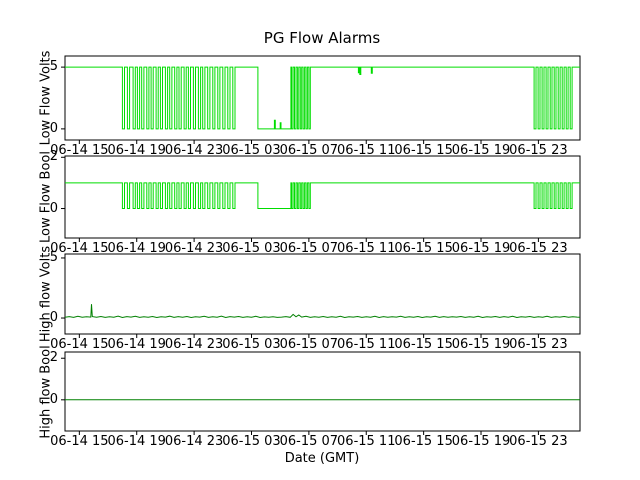 Image resolution: width=640 pixels, height=480 pixels. I want to click on series-low-flow-bool, so click(322, 195).